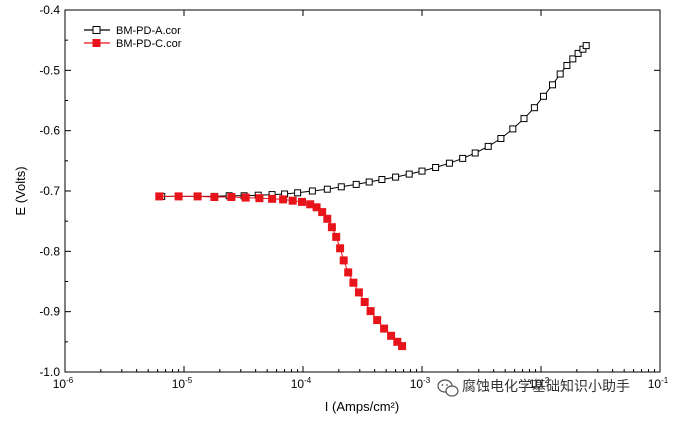 Image resolution: width=675 pixels, height=424 pixels. I want to click on watermark-text: 腐蚀电化学基础知识小助手, so click(546, 386).